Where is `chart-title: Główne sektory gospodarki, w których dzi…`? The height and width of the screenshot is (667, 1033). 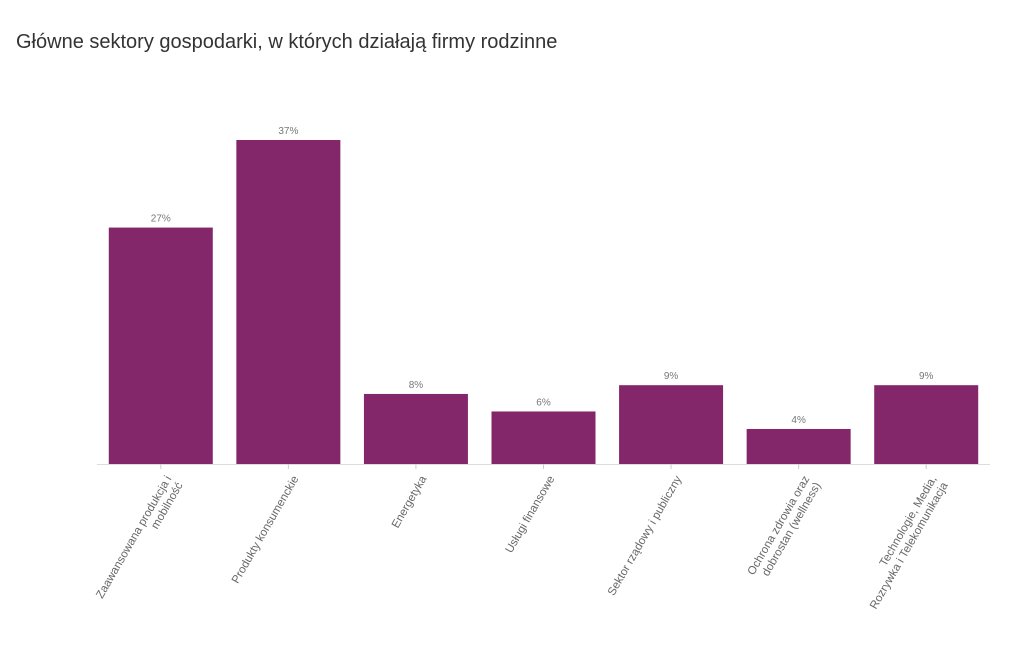 chart-title: Główne sektory gospodarki, w których dzi… is located at coordinates (286, 42).